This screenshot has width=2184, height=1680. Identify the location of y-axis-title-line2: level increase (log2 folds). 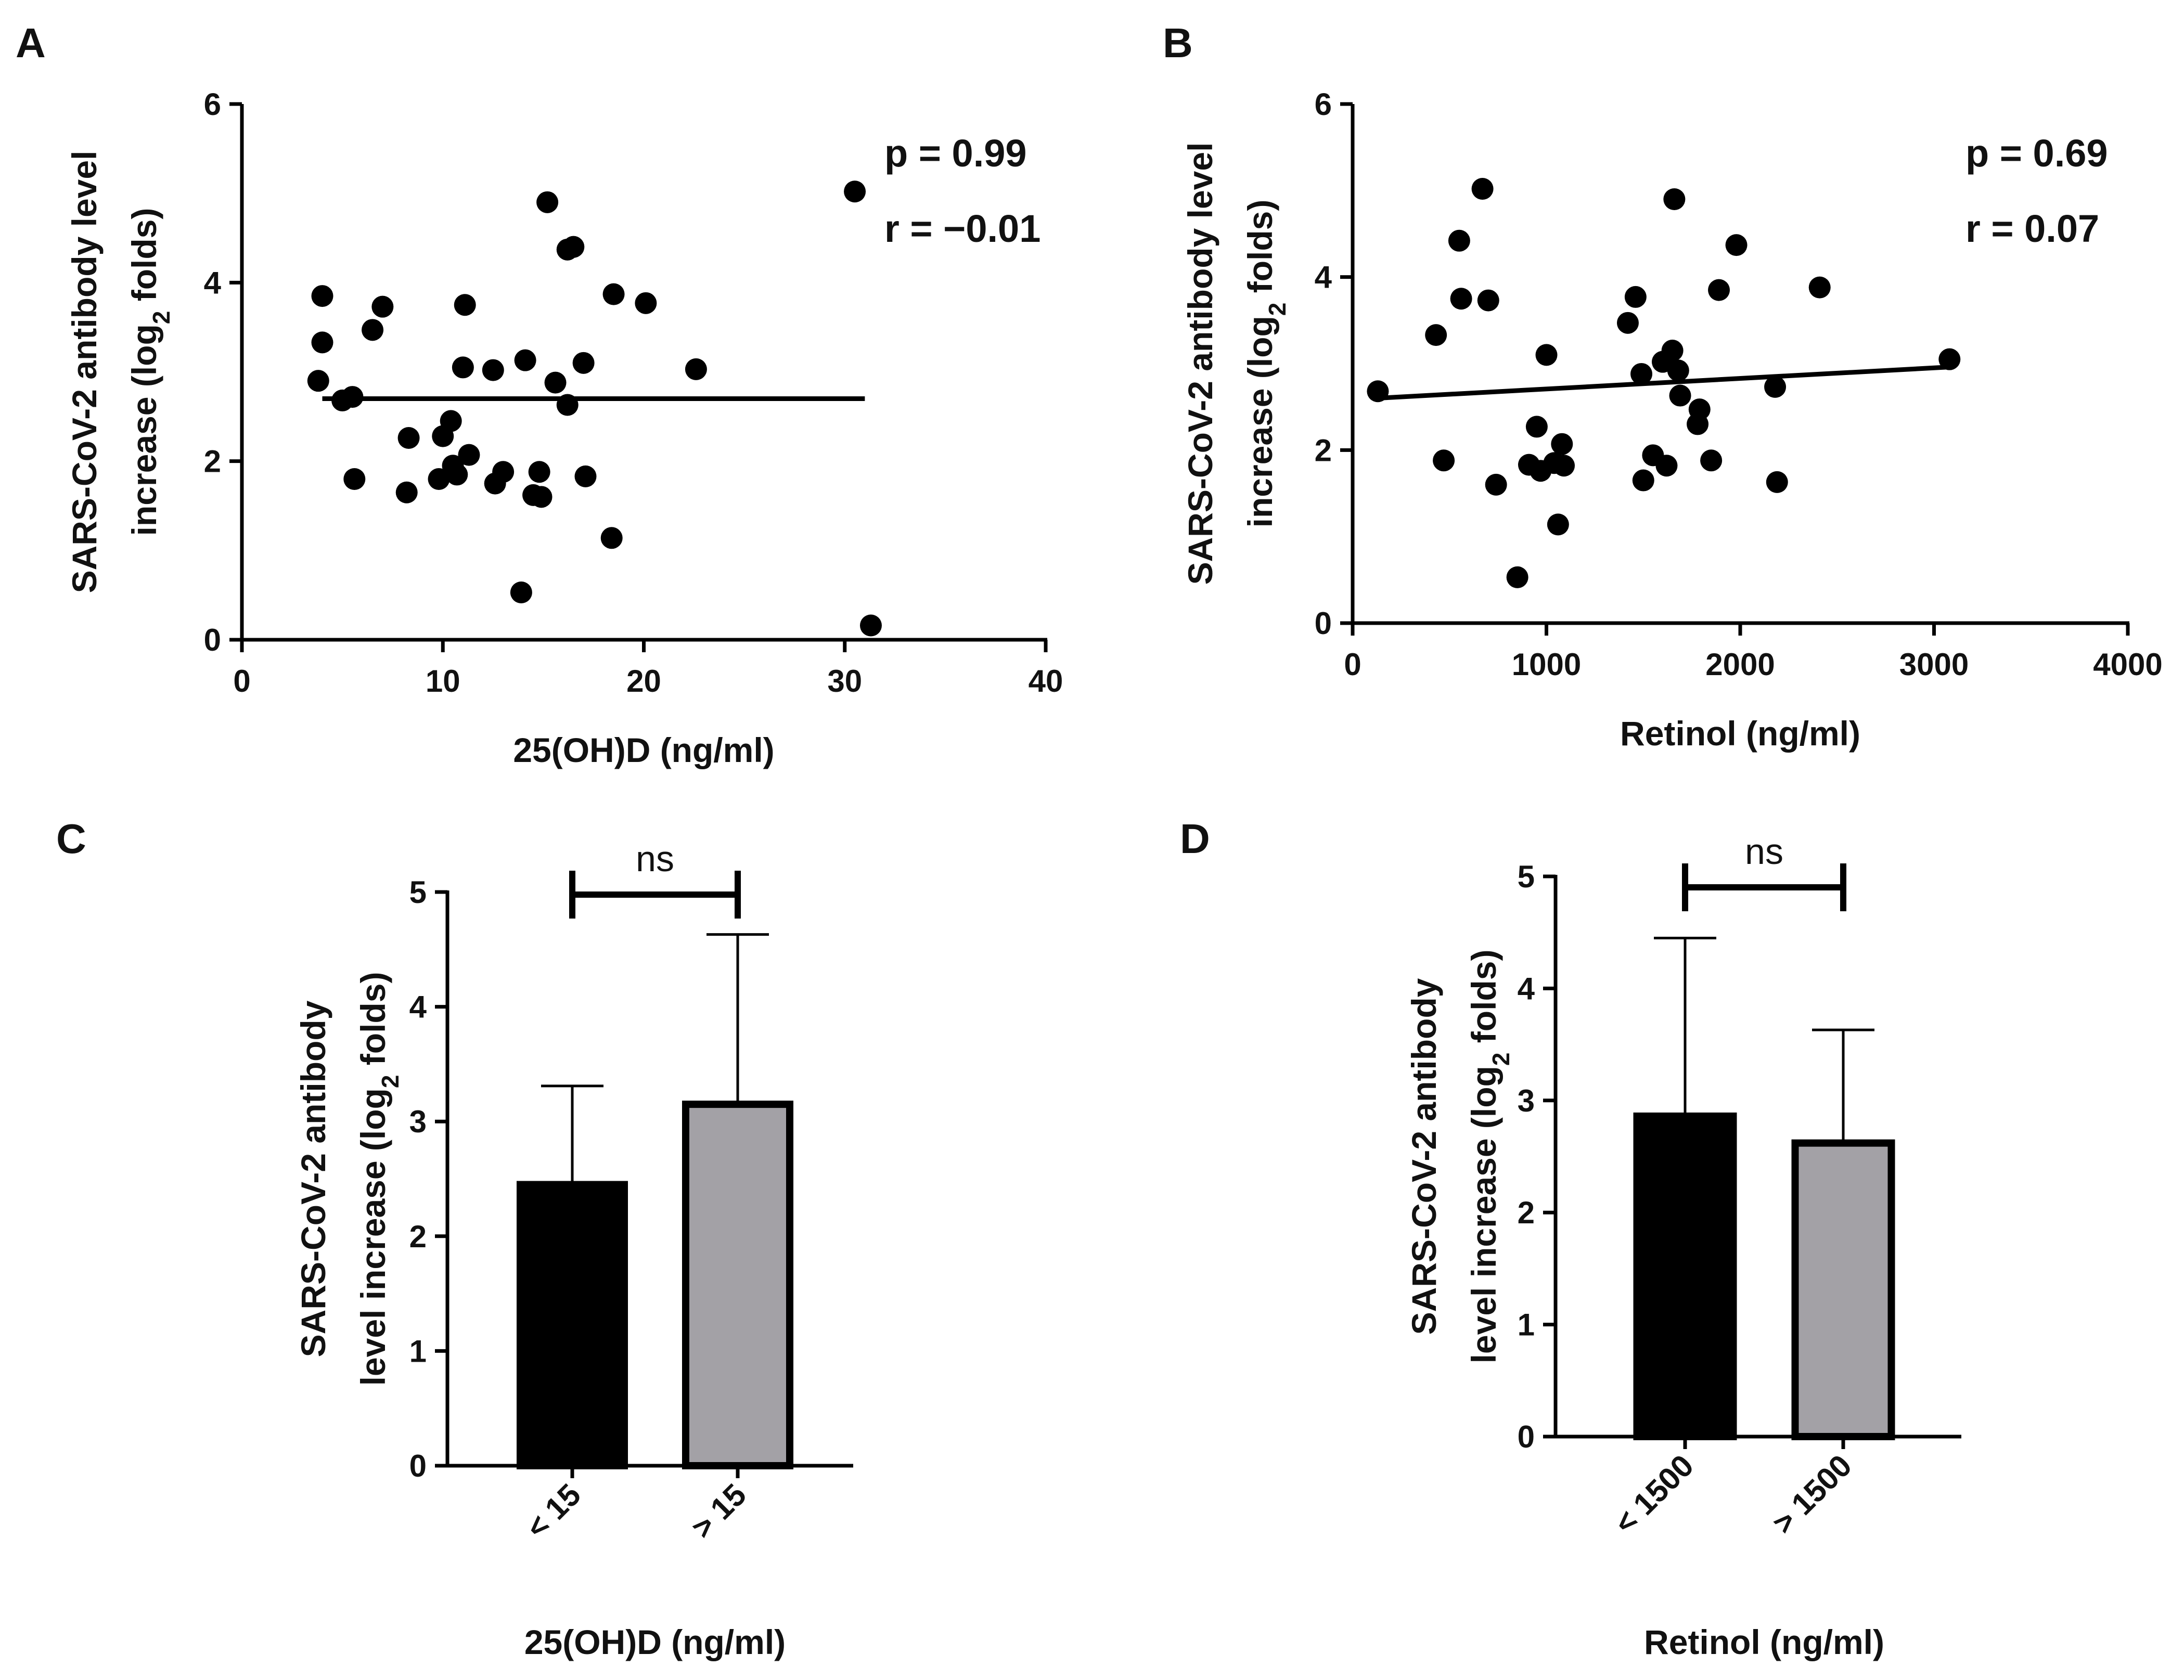
(1489, 1157).